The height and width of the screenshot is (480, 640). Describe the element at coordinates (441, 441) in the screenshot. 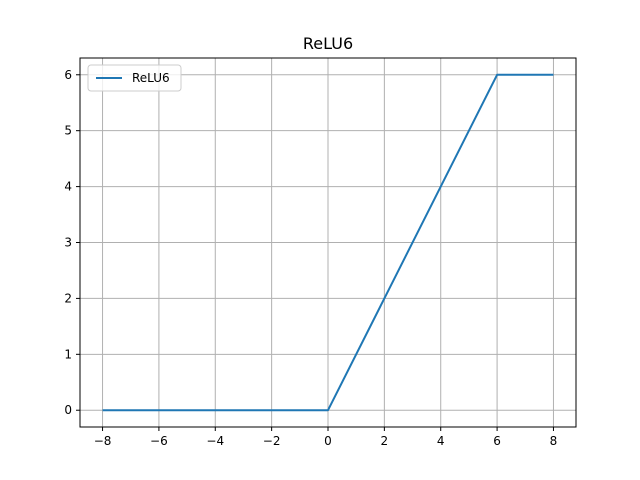

I see `x-tick-label: 4` at that location.